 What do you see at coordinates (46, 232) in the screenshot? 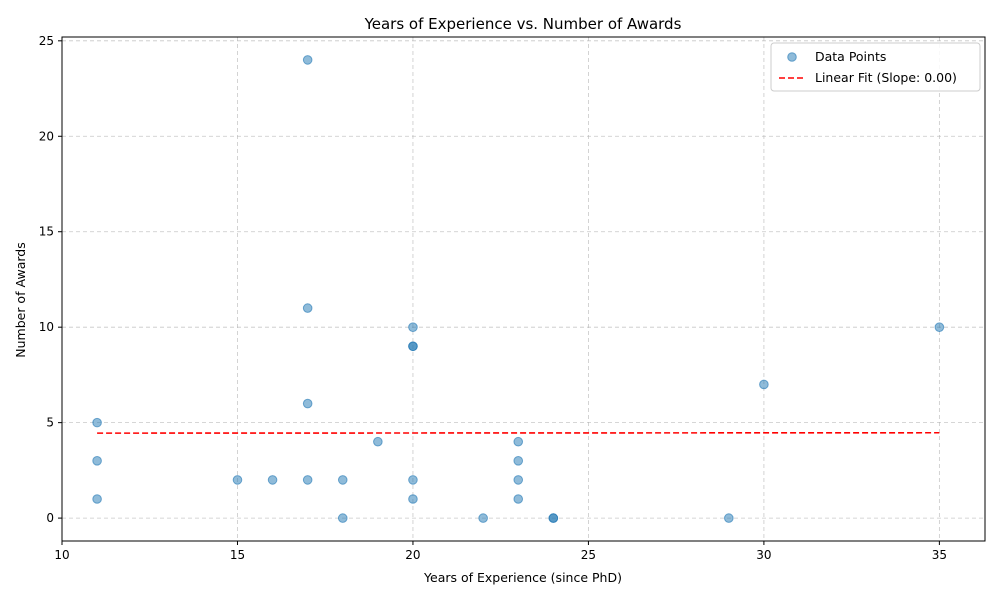
I see `y-tick-label: 15` at bounding box center [46, 232].